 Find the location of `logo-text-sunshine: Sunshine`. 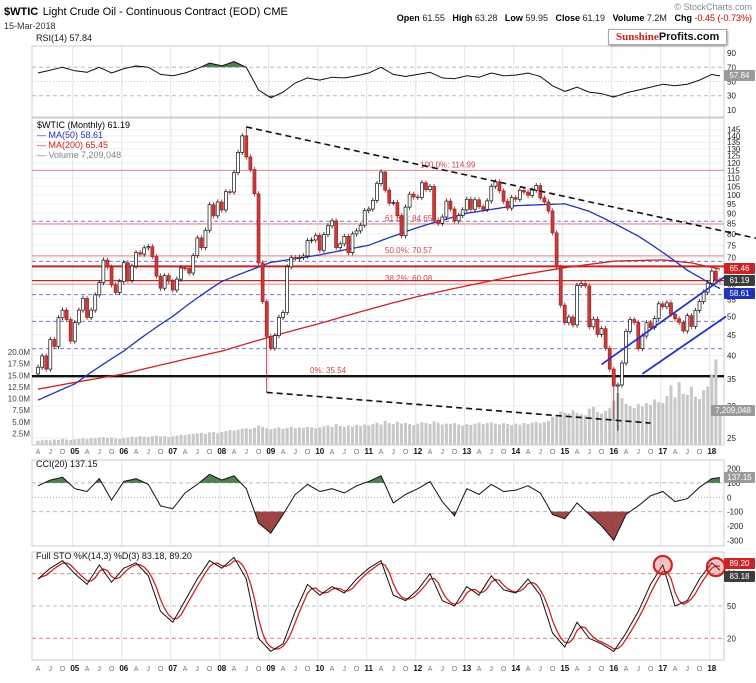

logo-text-sunshine: Sunshine is located at coordinates (637, 37).